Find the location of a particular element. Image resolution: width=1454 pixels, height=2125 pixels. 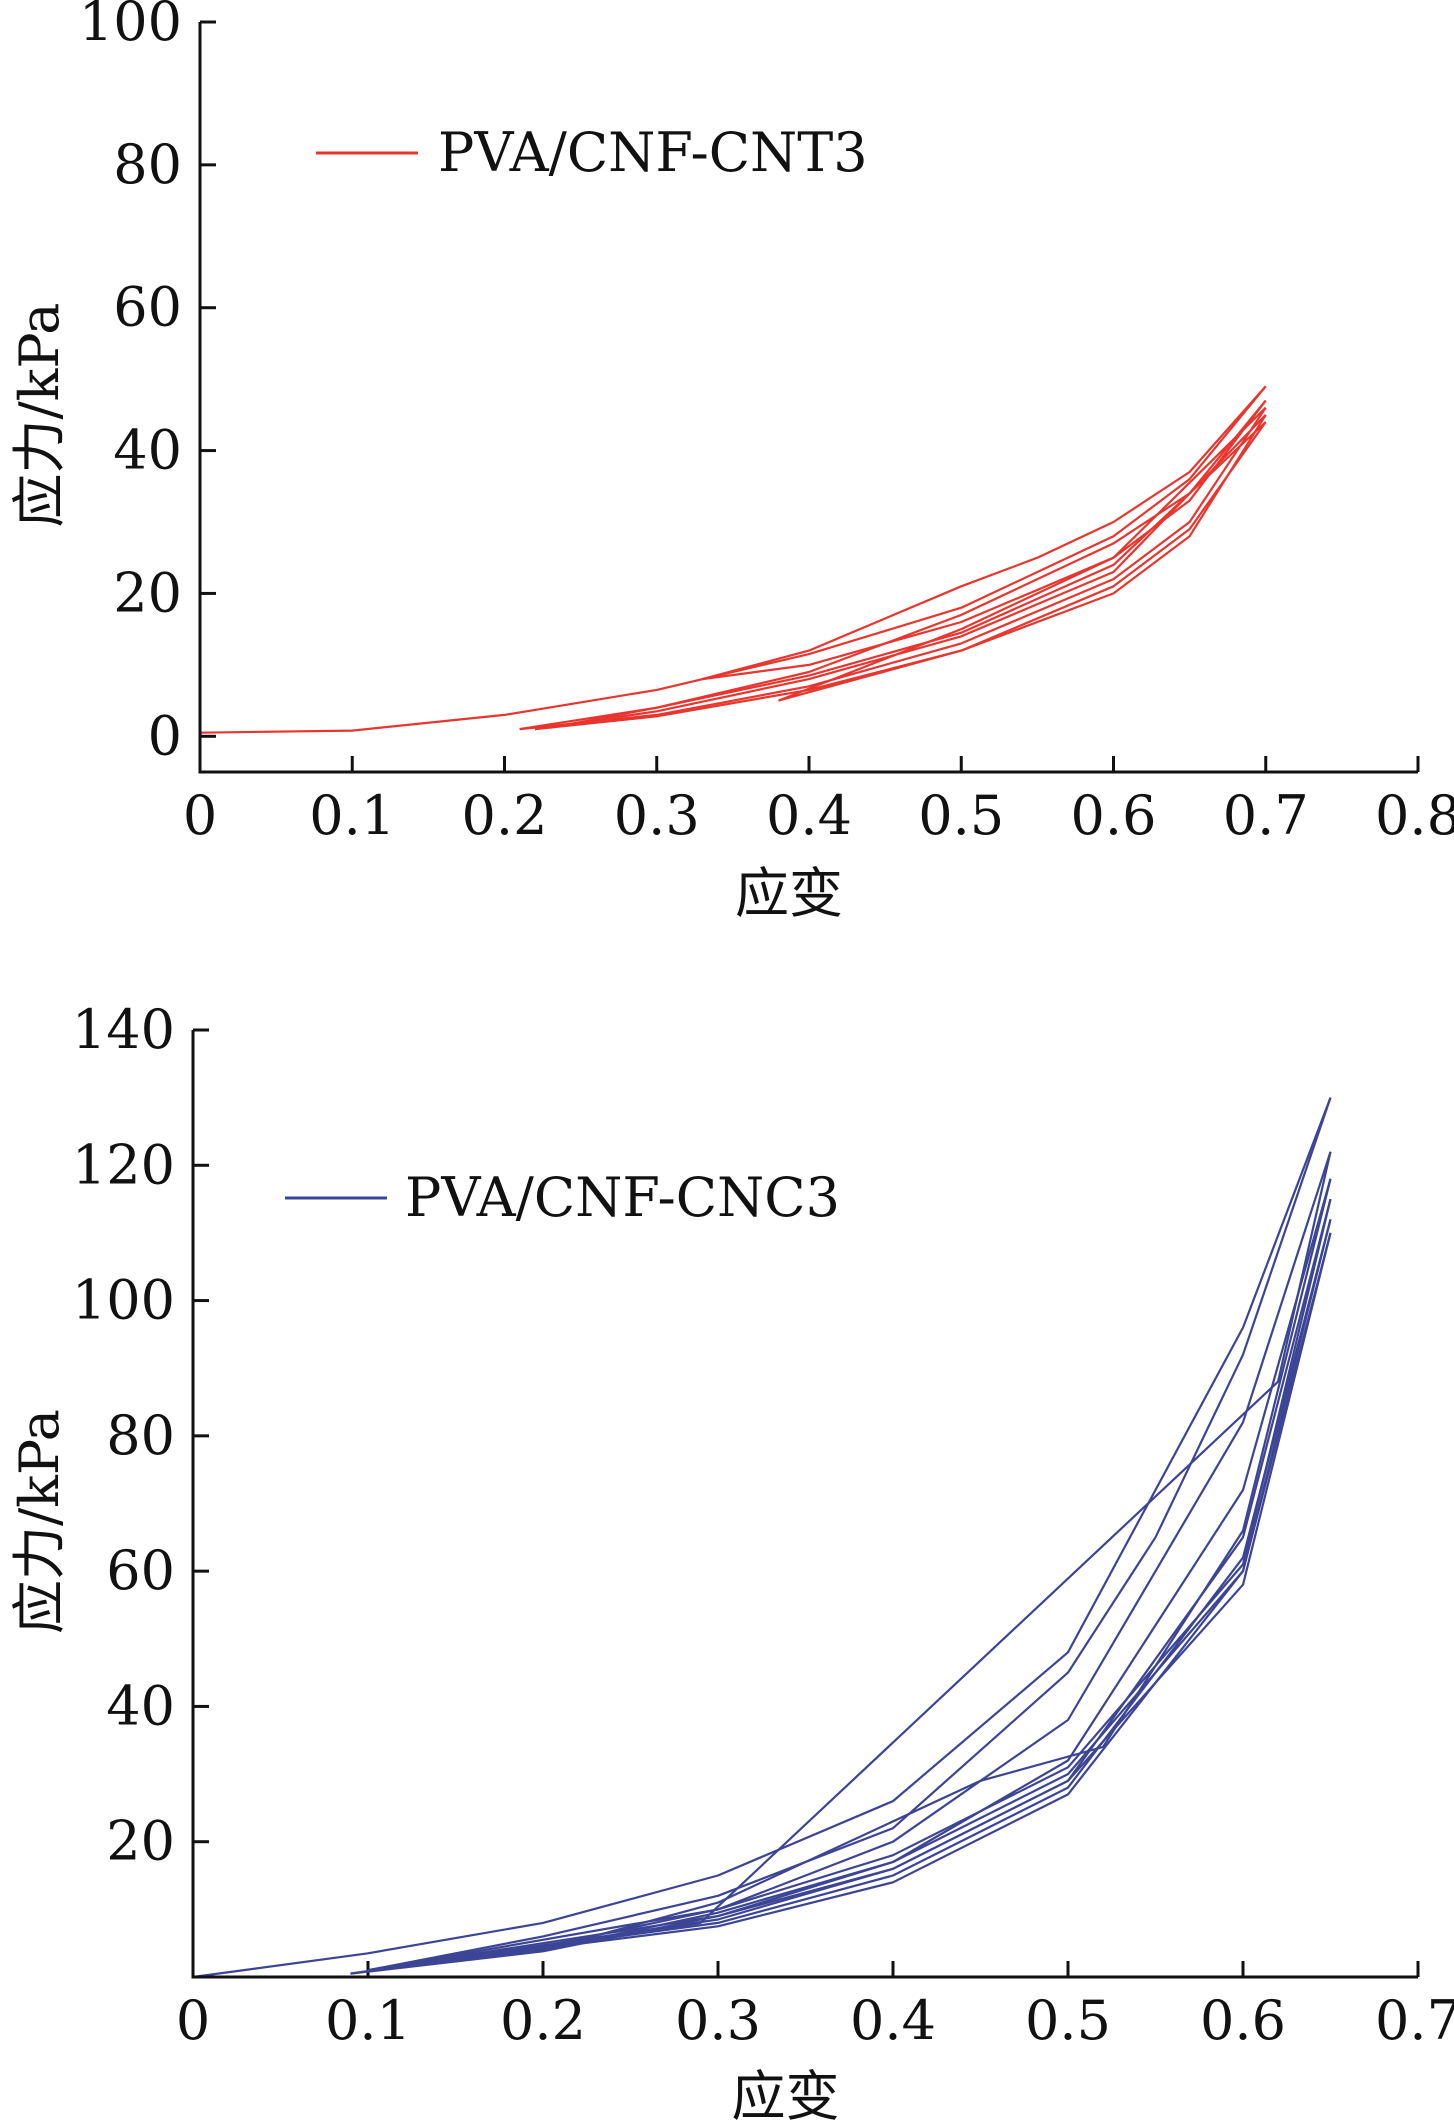

series-0-cycle-0-load-line is located at coordinates (733, 559).